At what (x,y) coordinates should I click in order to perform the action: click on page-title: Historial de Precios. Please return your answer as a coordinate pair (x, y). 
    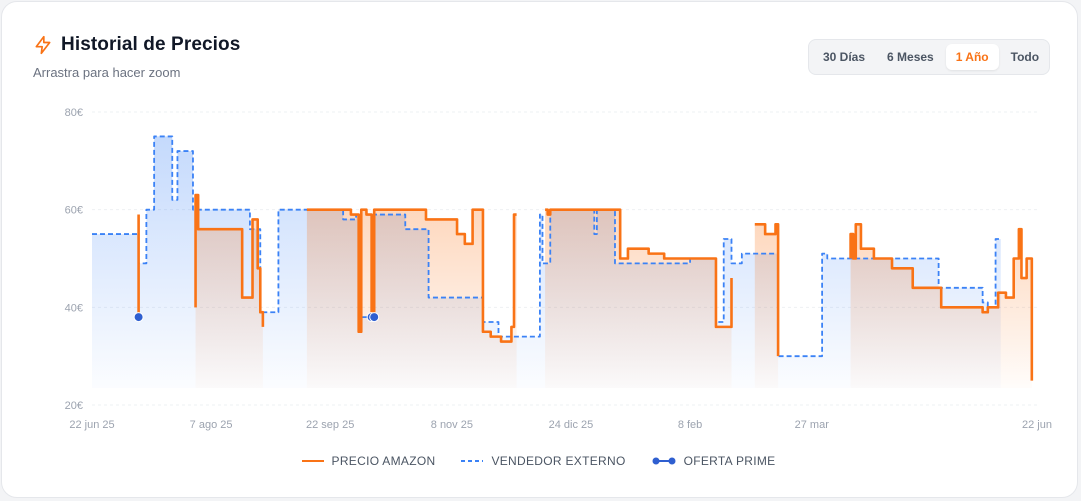
    Looking at the image, I should click on (151, 44).